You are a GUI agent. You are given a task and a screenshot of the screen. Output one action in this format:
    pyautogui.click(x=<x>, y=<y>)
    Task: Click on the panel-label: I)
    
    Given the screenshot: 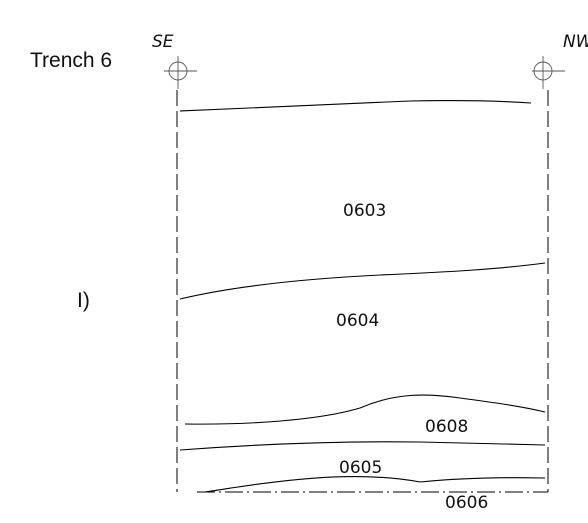 What is the action you would take?
    pyautogui.click(x=83, y=300)
    